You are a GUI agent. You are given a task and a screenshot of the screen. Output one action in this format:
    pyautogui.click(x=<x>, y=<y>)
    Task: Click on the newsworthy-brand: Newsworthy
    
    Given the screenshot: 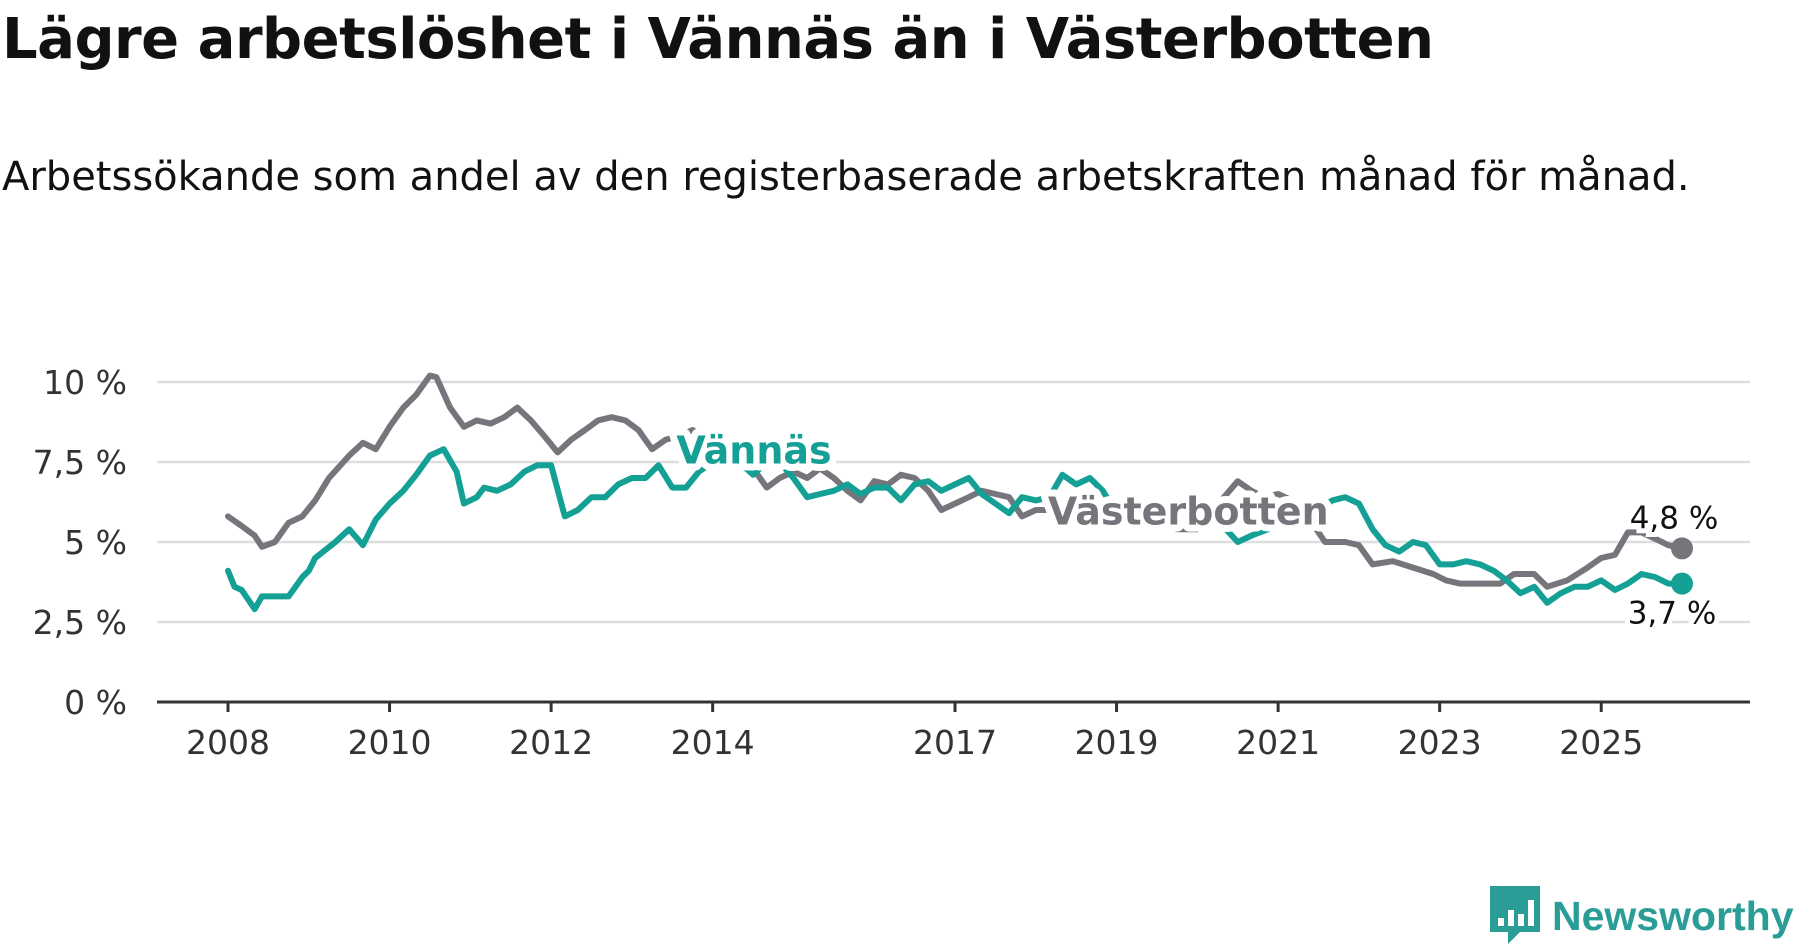 What is the action you would take?
    pyautogui.click(x=1642, y=916)
    